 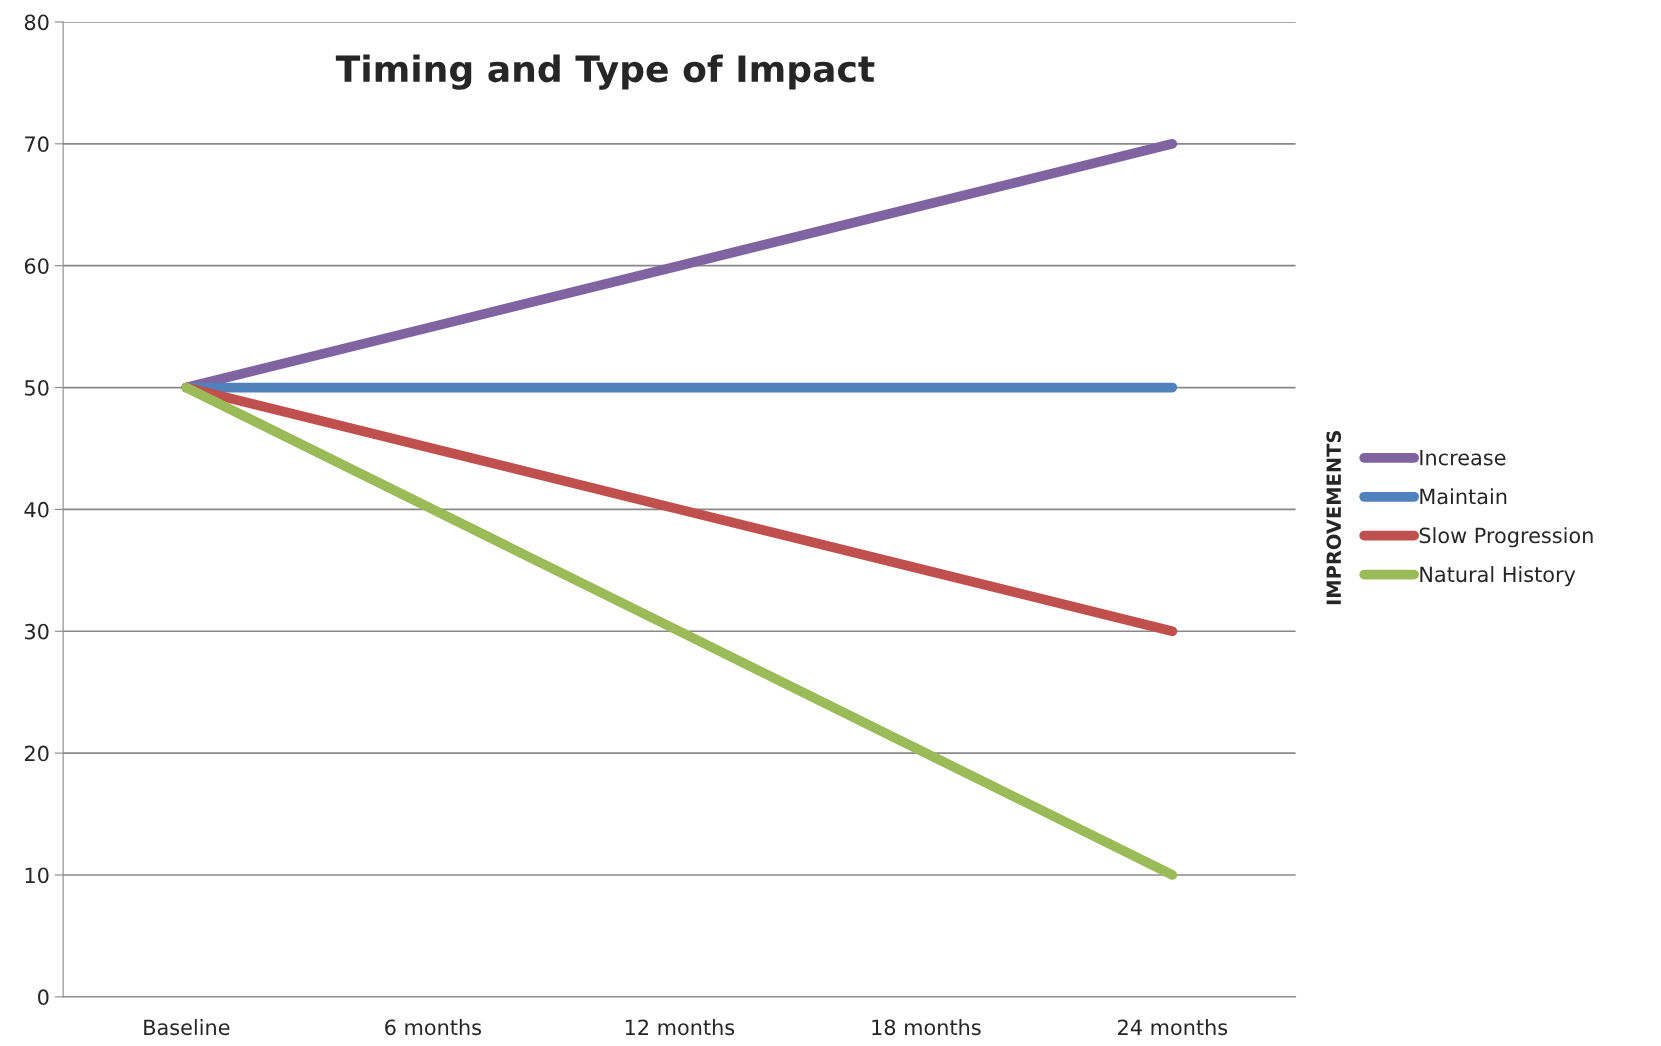 What do you see at coordinates (36, 509) in the screenshot?
I see `y-tick-label: 40` at bounding box center [36, 509].